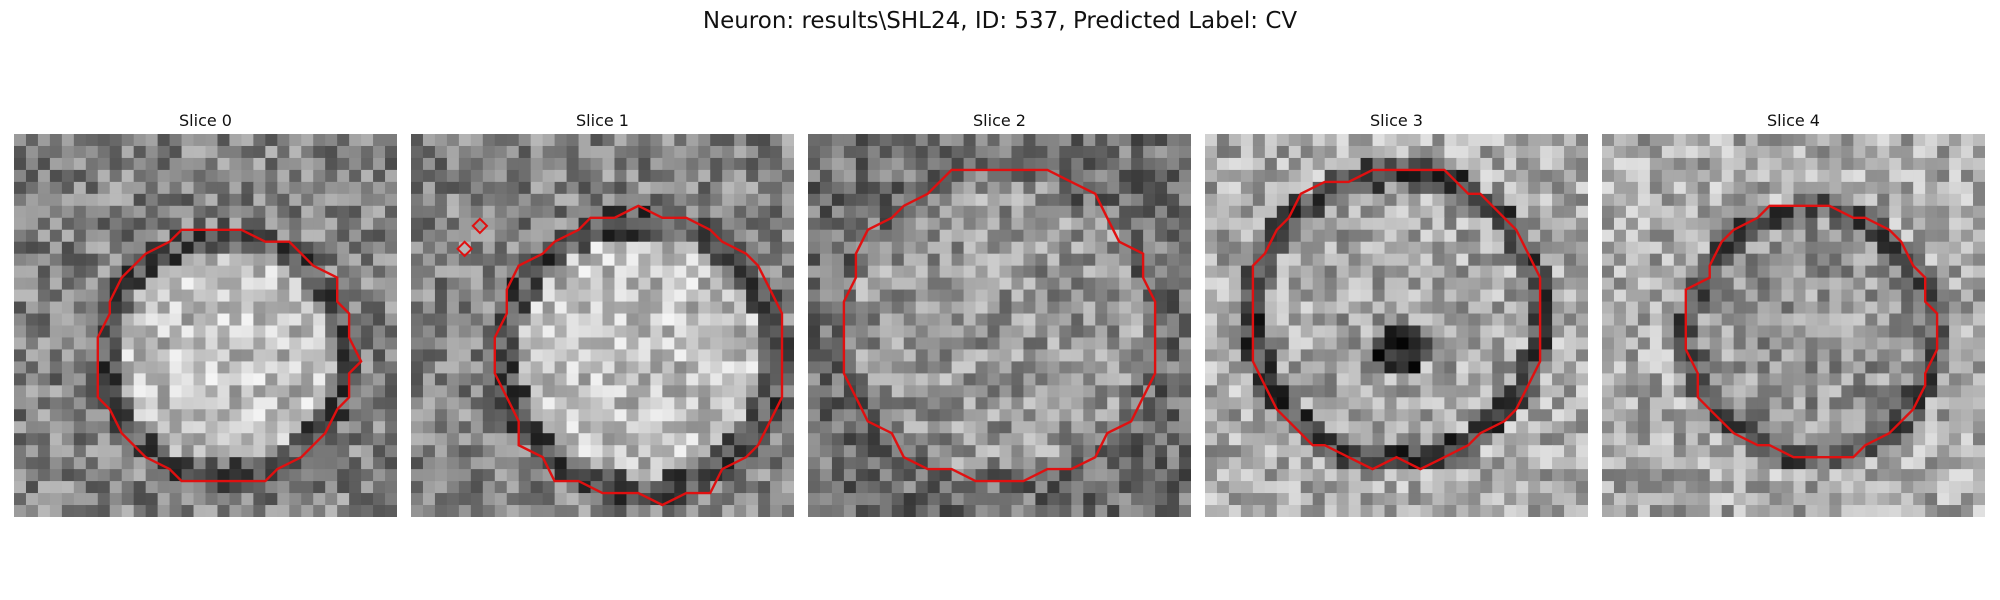 The image size is (2000, 600). I want to click on slice-panel-0: Slice 0, so click(205, 313).